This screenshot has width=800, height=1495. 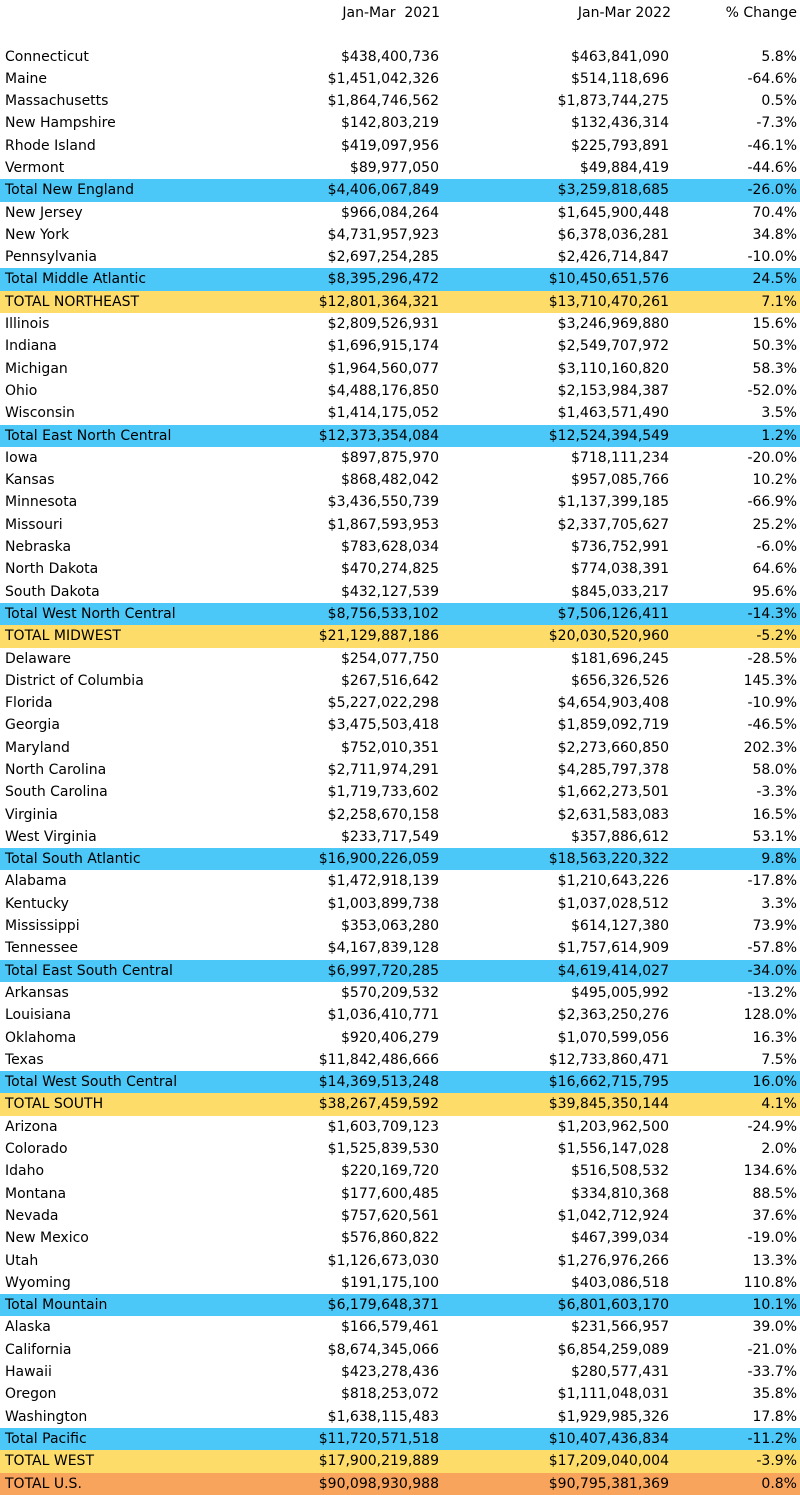 What do you see at coordinates (90, 613) in the screenshot?
I see `row-label: Total West North Central` at bounding box center [90, 613].